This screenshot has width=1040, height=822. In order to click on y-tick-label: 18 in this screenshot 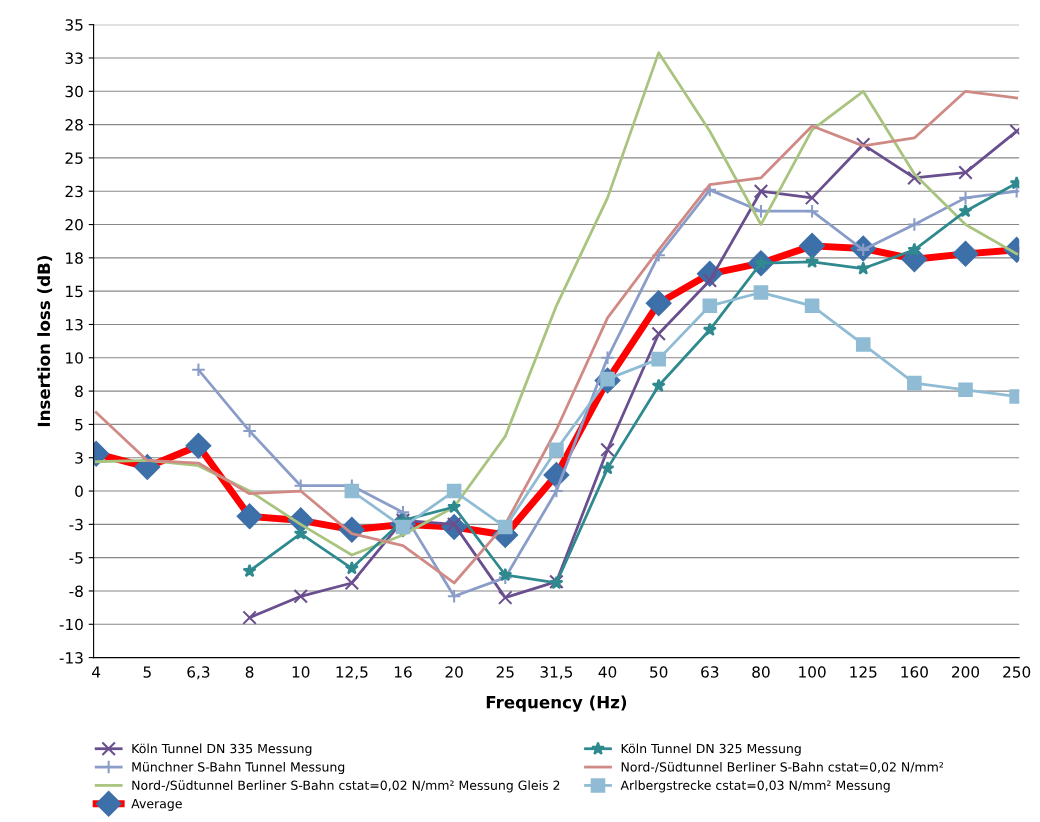, I will do `click(74, 258)`.